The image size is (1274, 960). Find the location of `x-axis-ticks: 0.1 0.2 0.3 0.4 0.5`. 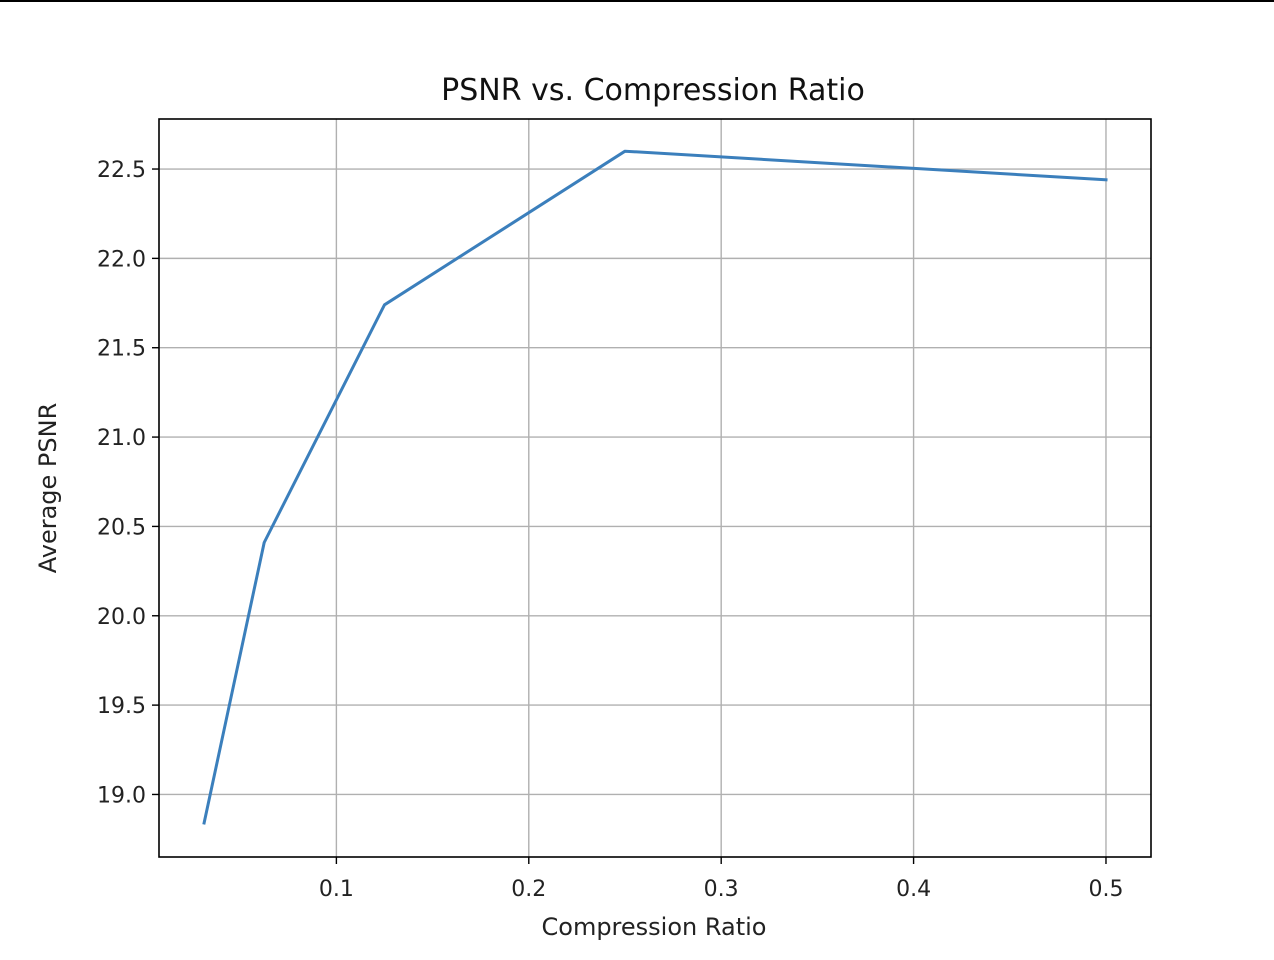

x-axis-ticks: 0.1 0.2 0.3 0.4 0.5 is located at coordinates (721, 879).